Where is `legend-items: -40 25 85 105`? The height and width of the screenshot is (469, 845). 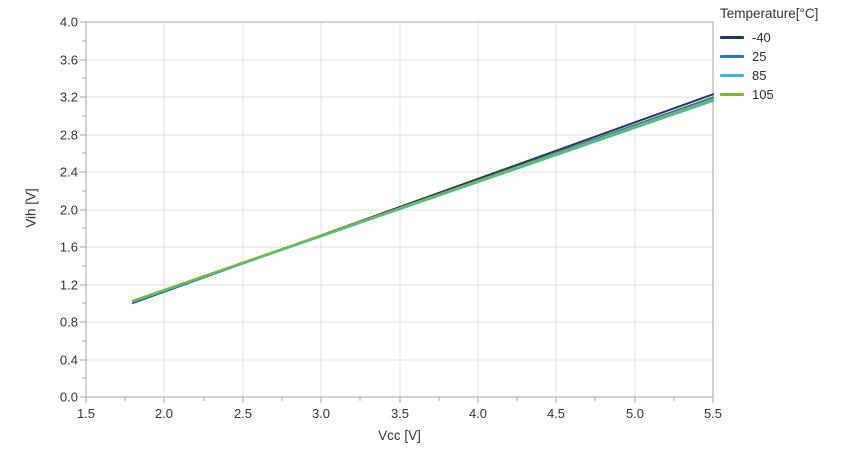 legend-items: -40 25 85 105 is located at coordinates (780, 66).